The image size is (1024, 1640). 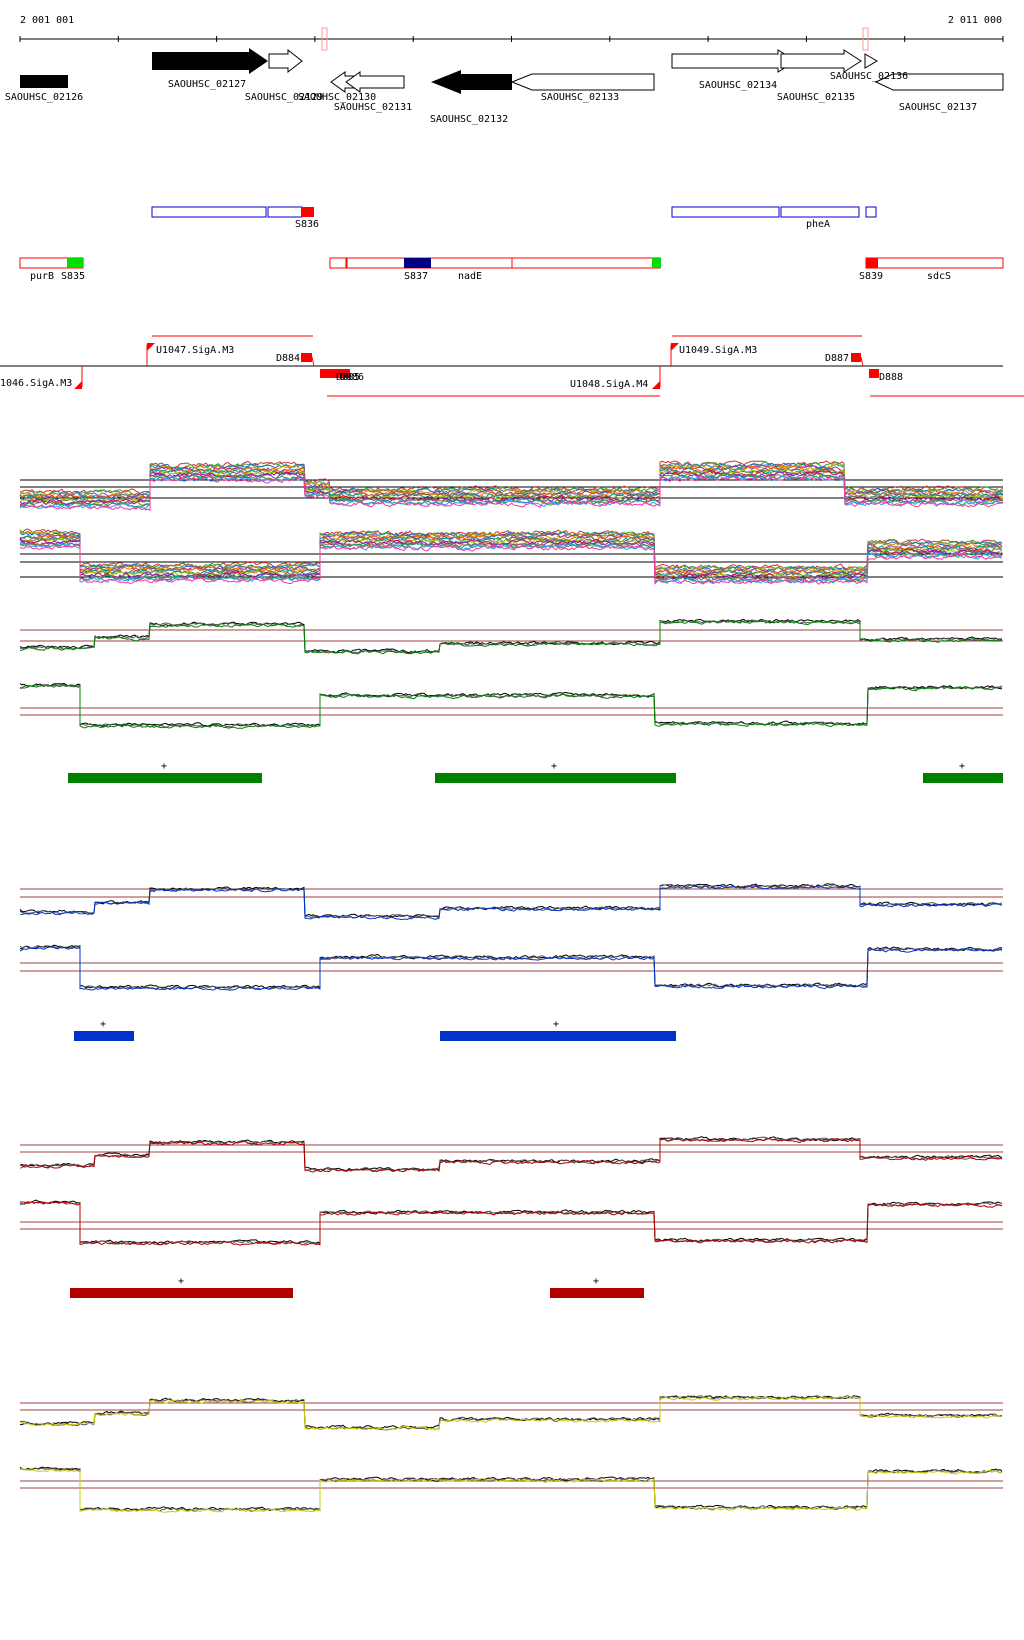 I want to click on regulation-label: D887, so click(x=837, y=358).